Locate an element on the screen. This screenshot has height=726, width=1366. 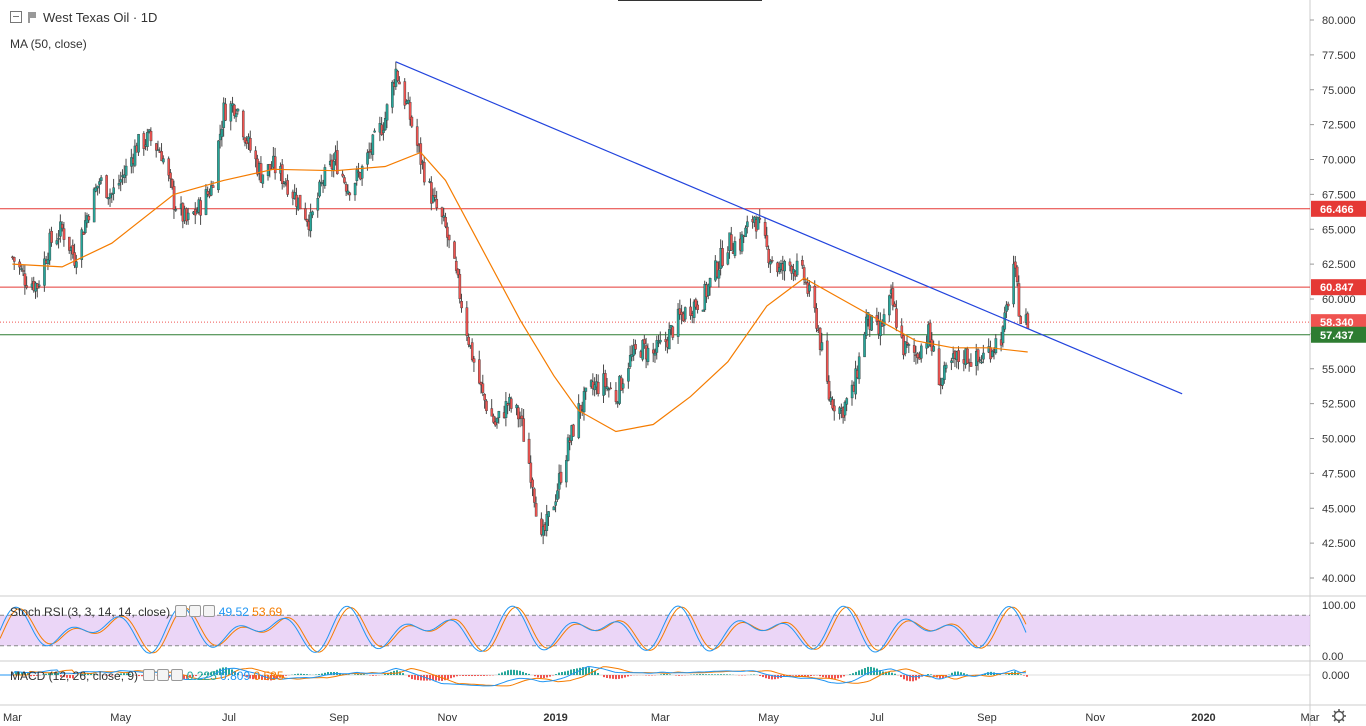
collapse-icon is located at coordinates (16, 17).